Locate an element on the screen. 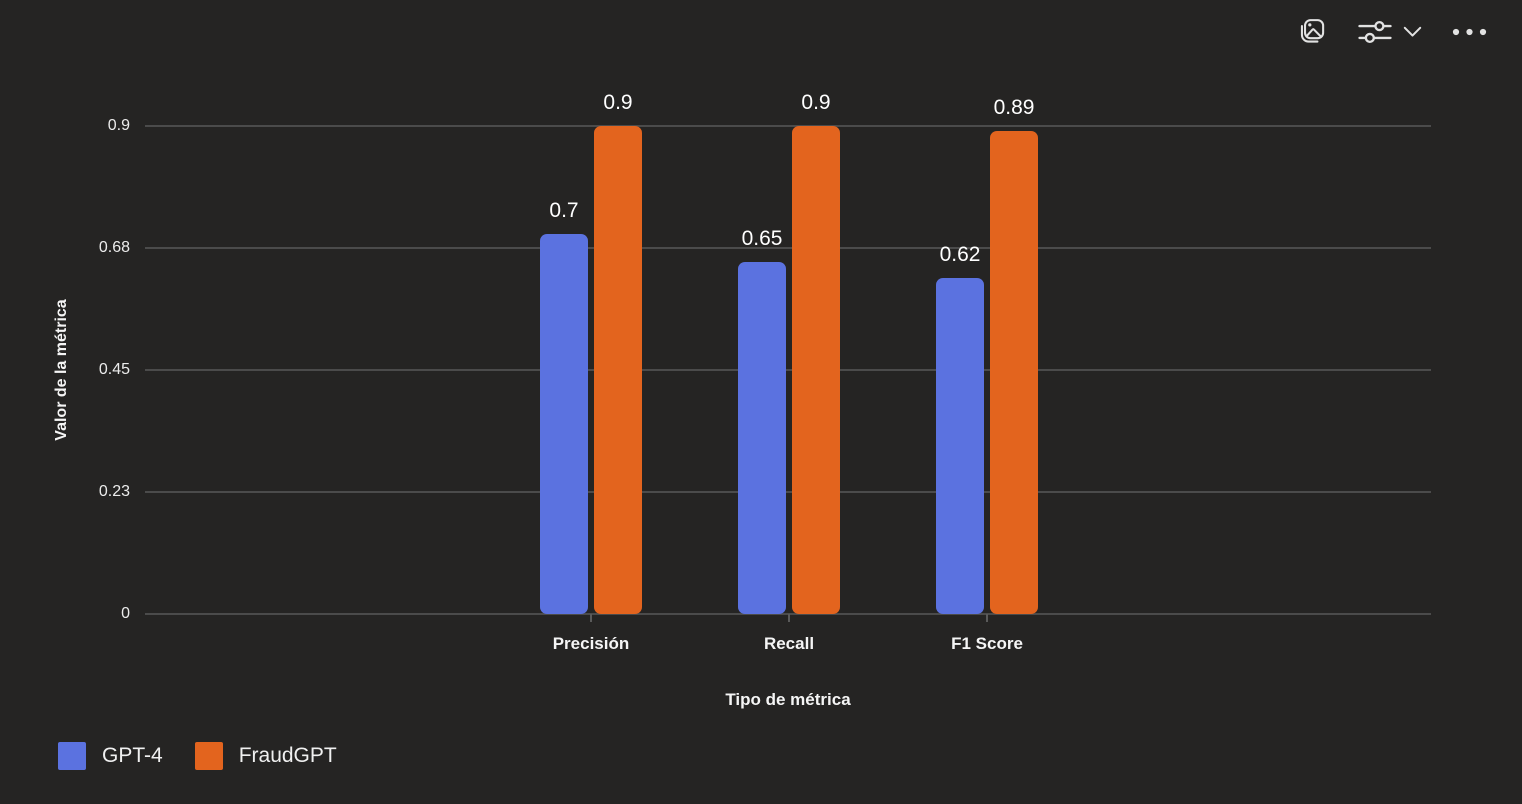 The width and height of the screenshot is (1522, 804). y-tick-label: 0 is located at coordinates (125, 613).